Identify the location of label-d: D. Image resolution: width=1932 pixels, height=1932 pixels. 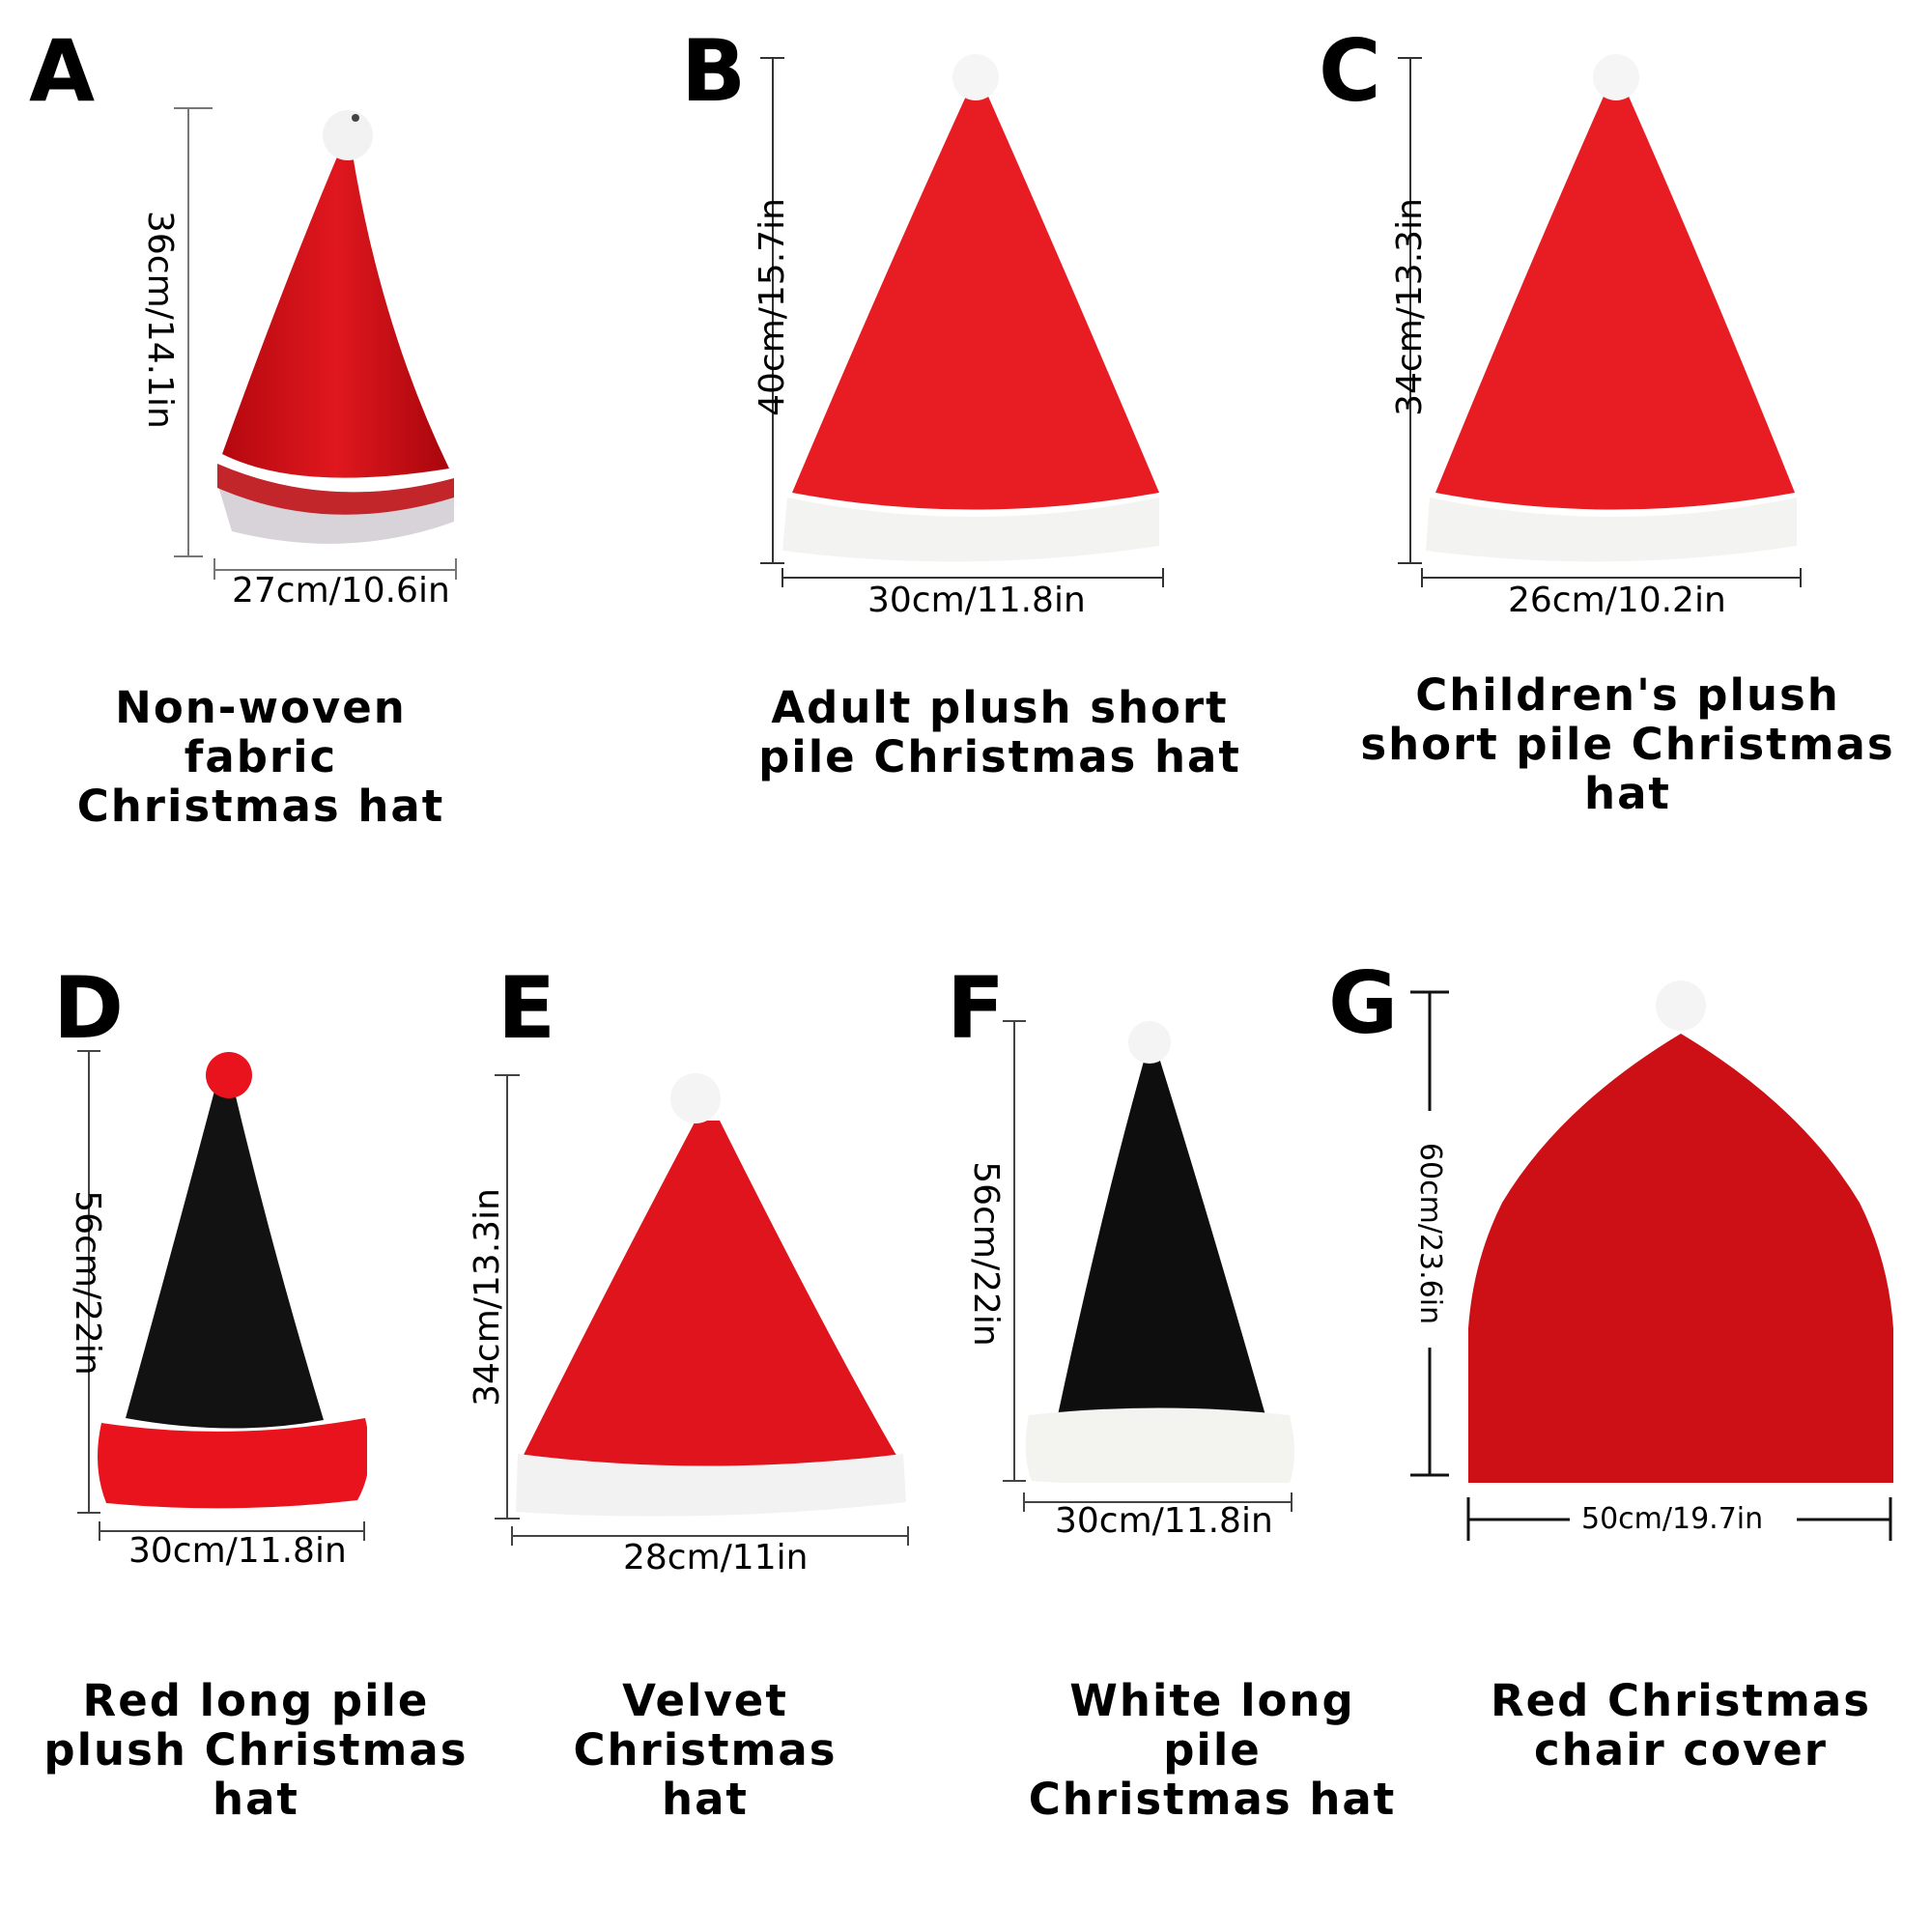
(89, 1008).